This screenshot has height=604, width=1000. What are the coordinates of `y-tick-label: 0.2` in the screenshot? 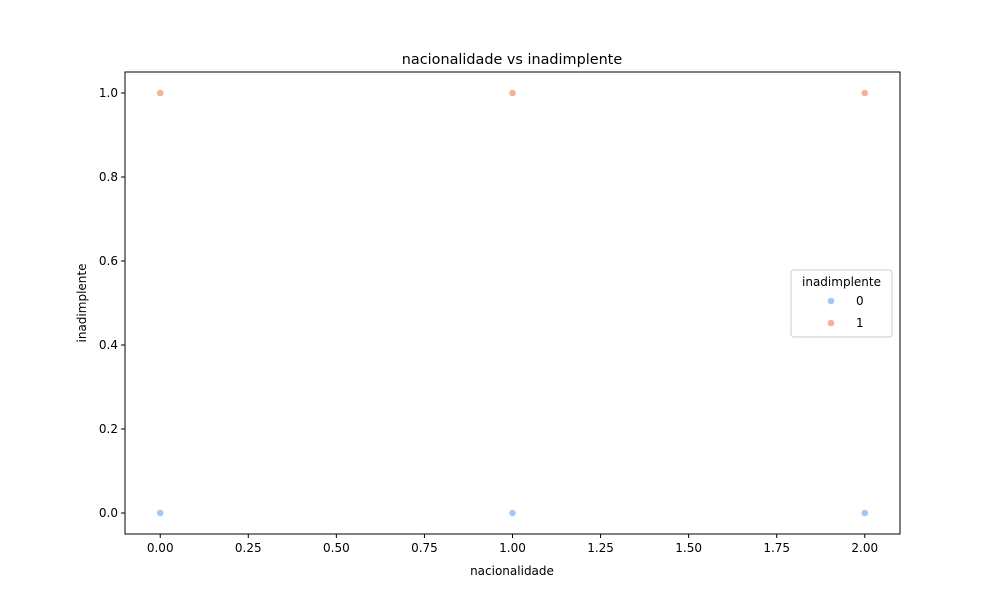 It's located at (108, 429).